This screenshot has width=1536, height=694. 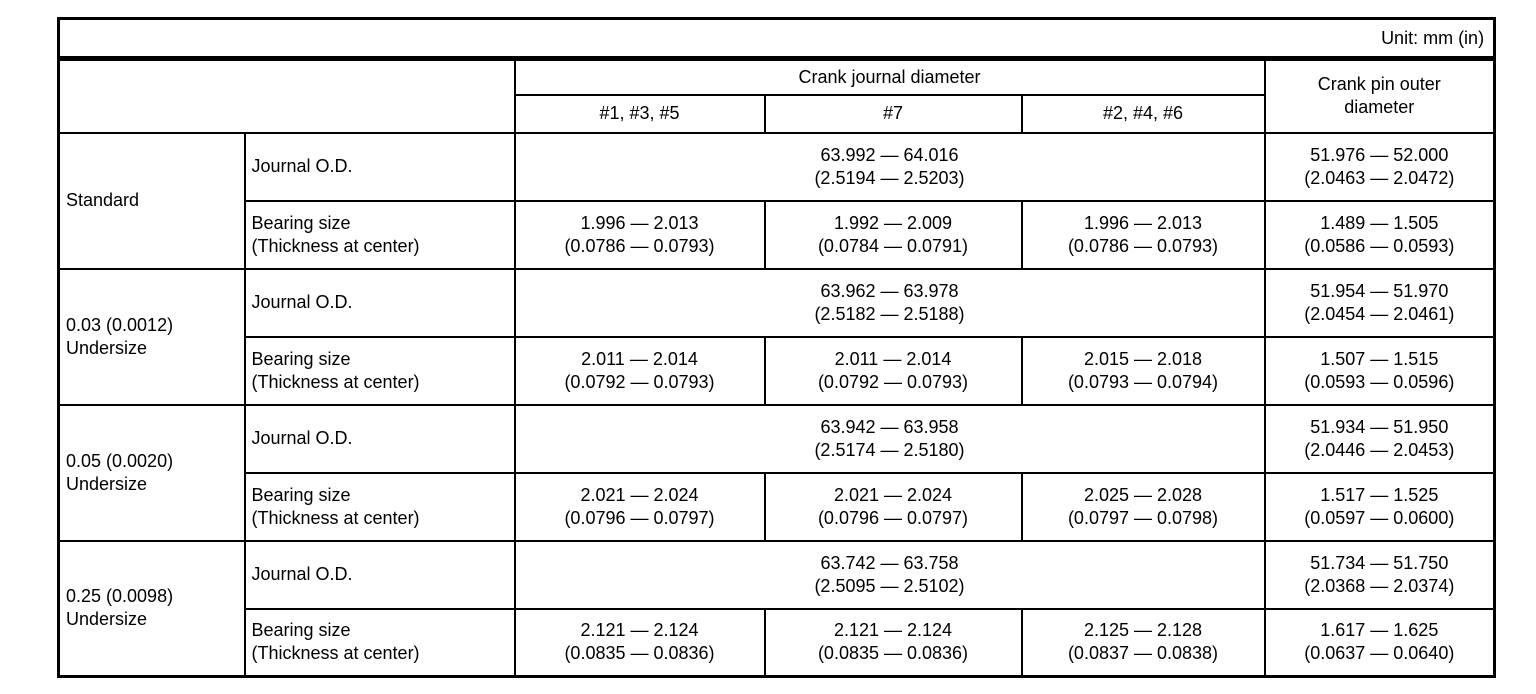 What do you see at coordinates (893, 113) in the screenshot?
I see `col-header-journal-7: #7` at bounding box center [893, 113].